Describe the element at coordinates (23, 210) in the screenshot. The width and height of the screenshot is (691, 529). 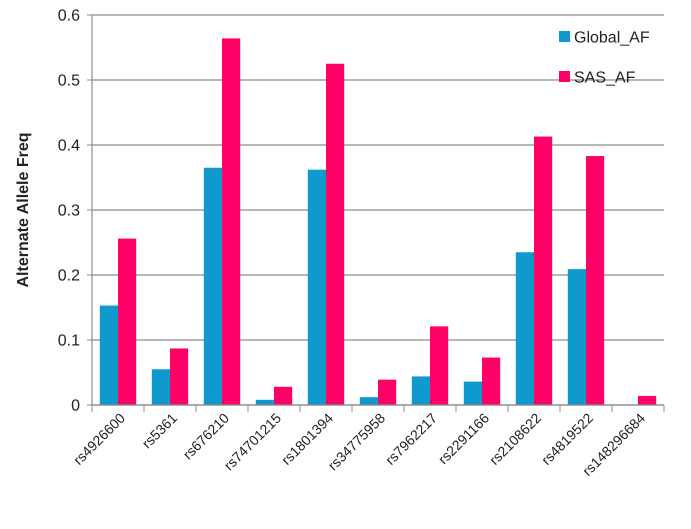
I see `y-axis-title: Alternate Allele Freq` at that location.